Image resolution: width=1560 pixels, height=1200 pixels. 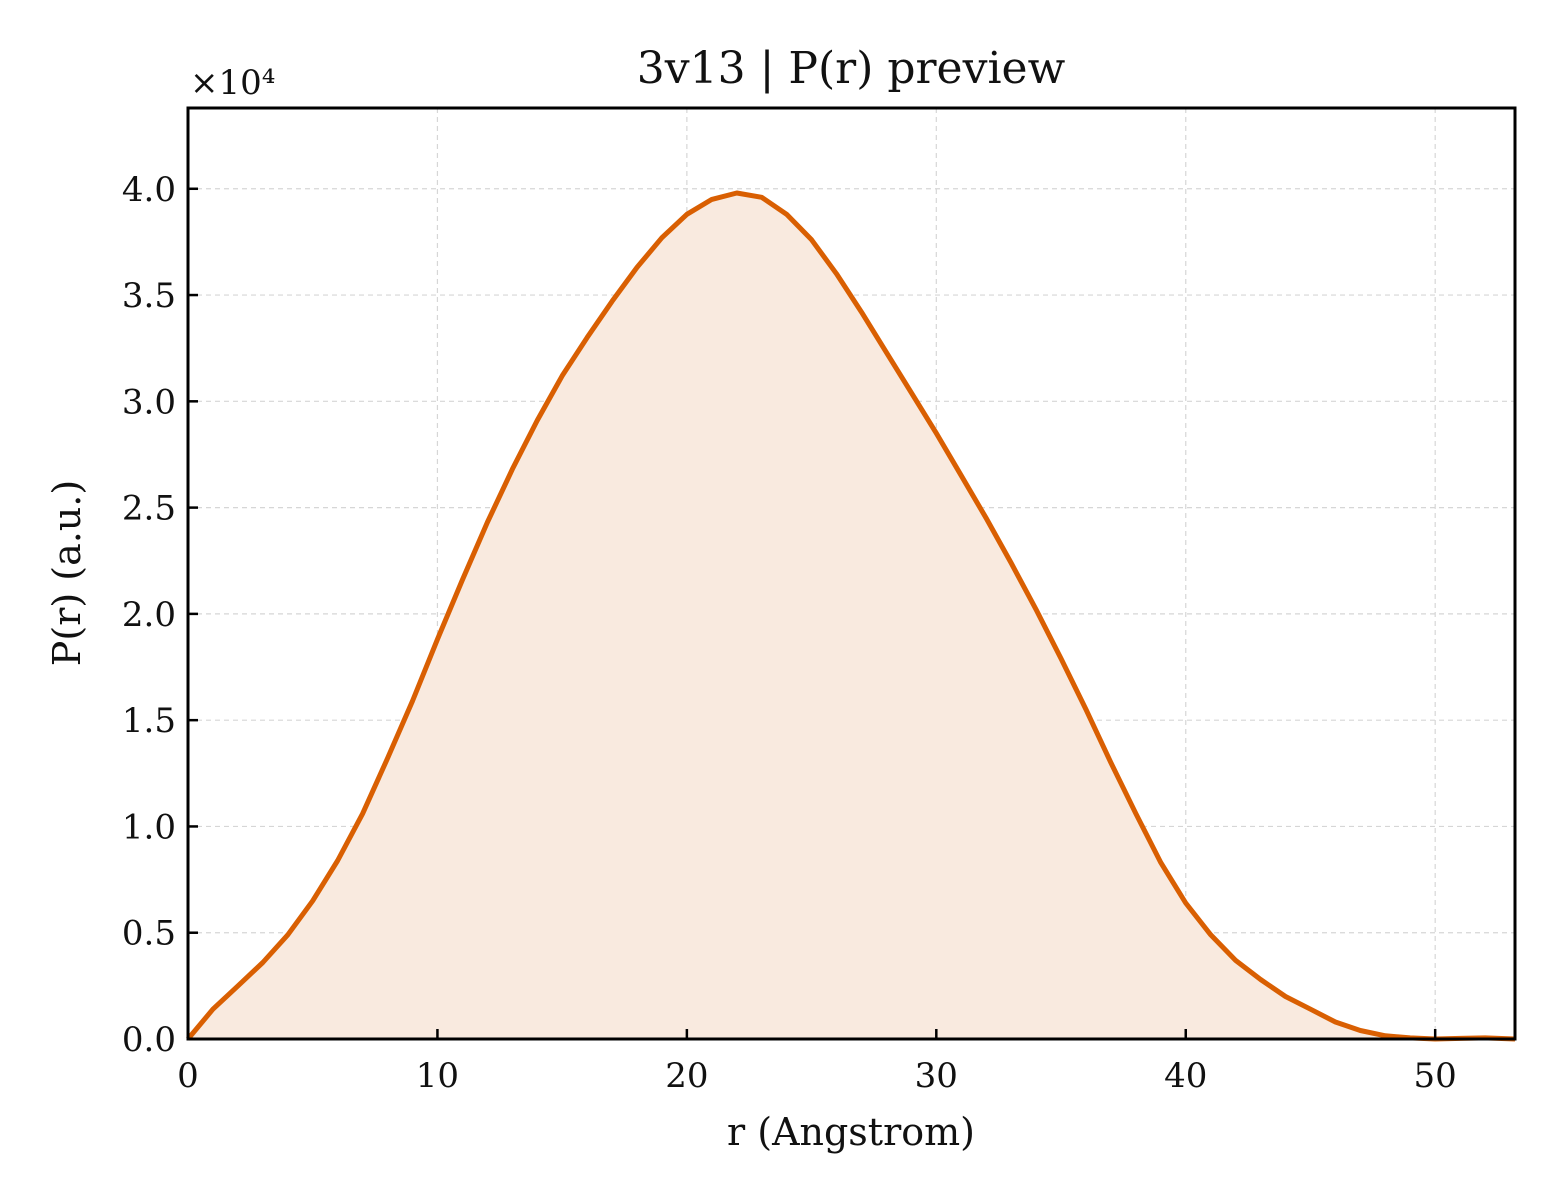 I want to click on y-tick-label: 0.5, so click(x=149, y=934).